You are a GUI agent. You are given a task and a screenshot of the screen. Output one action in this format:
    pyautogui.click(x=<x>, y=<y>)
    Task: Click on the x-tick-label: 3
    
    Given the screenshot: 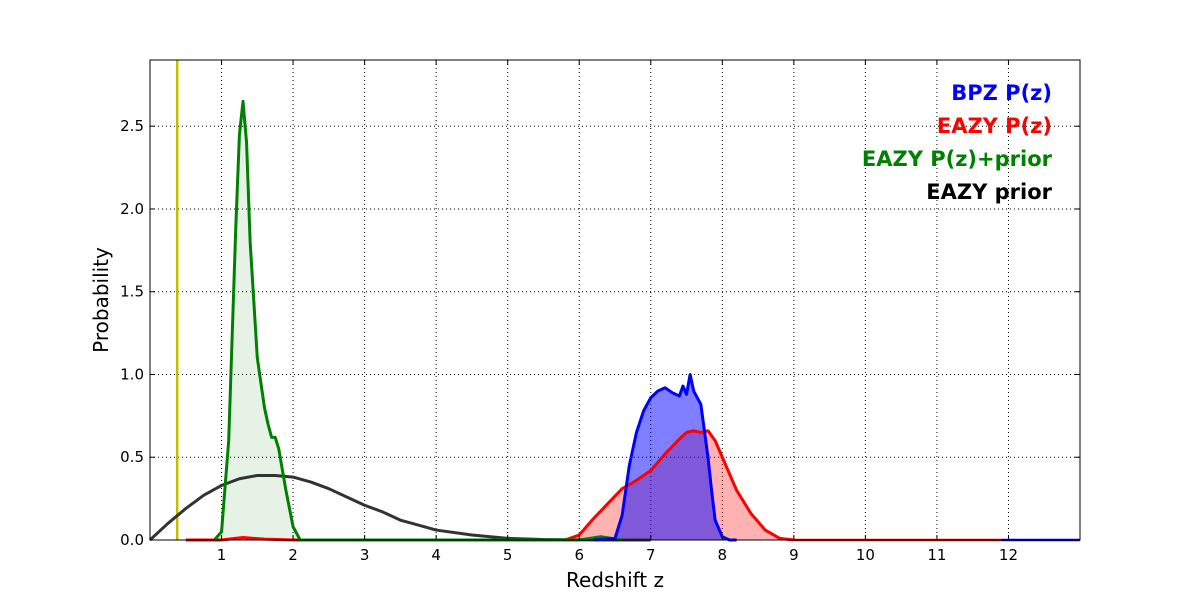 What is the action you would take?
    pyautogui.click(x=365, y=555)
    